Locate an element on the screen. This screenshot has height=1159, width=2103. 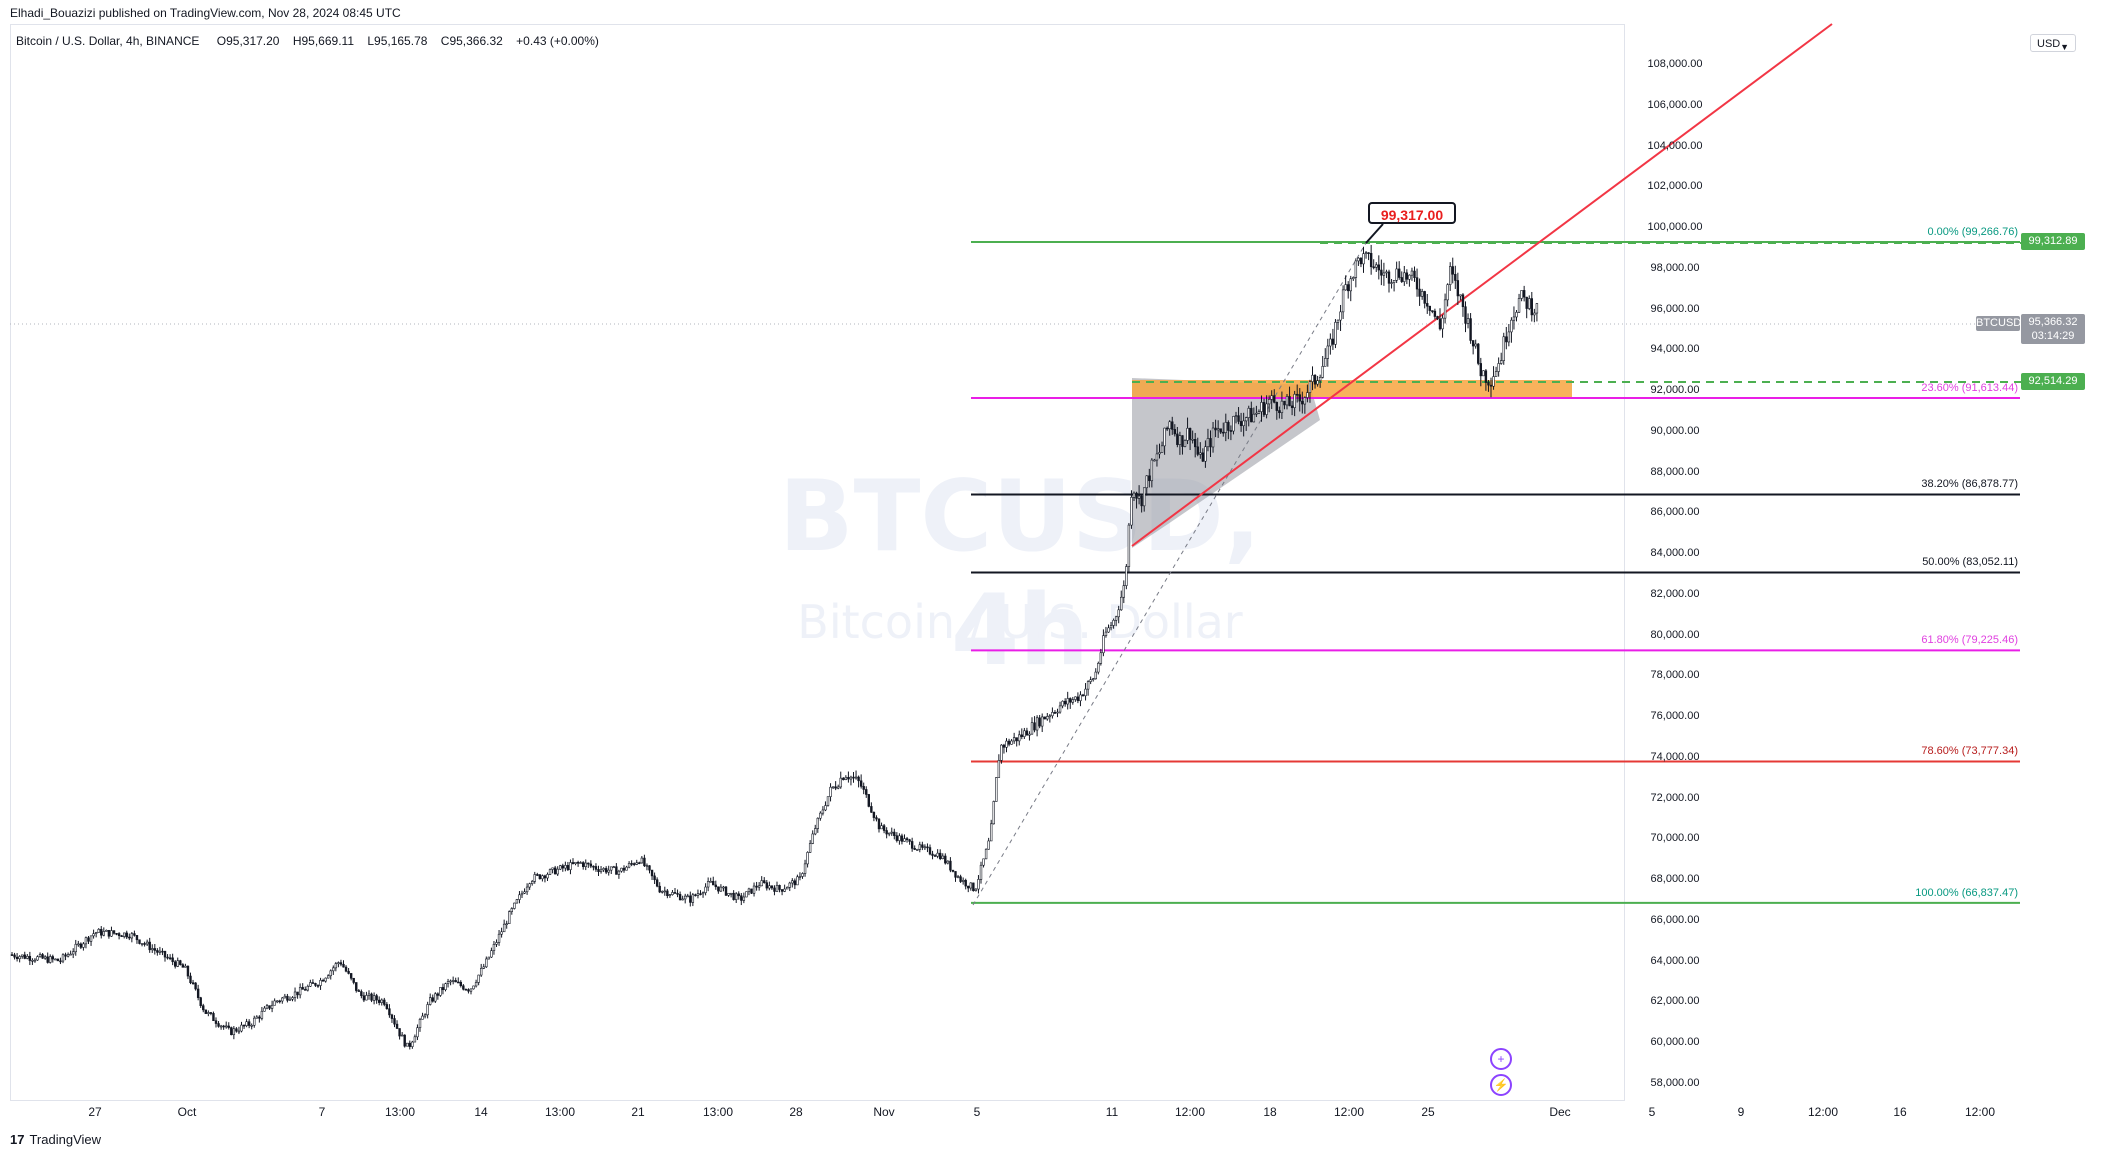
fib-level-label: 78.60% (73,777.34) is located at coordinates (1969, 751).